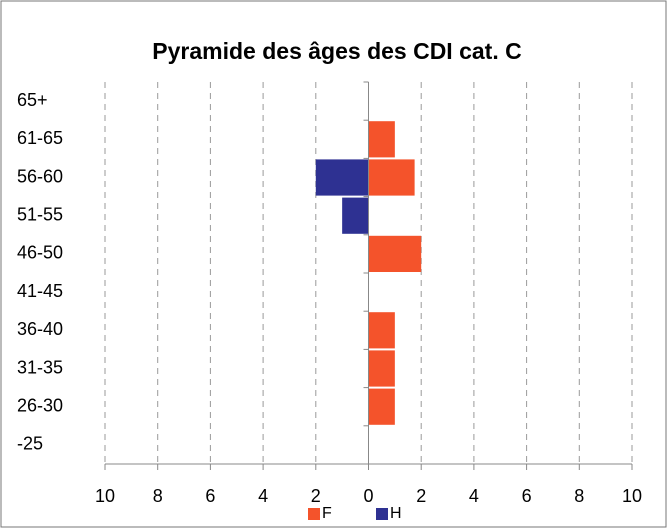 Image resolution: width=667 pixels, height=528 pixels. Describe the element at coordinates (40, 214) in the screenshot. I see `y-tick-label: 51-55` at that location.